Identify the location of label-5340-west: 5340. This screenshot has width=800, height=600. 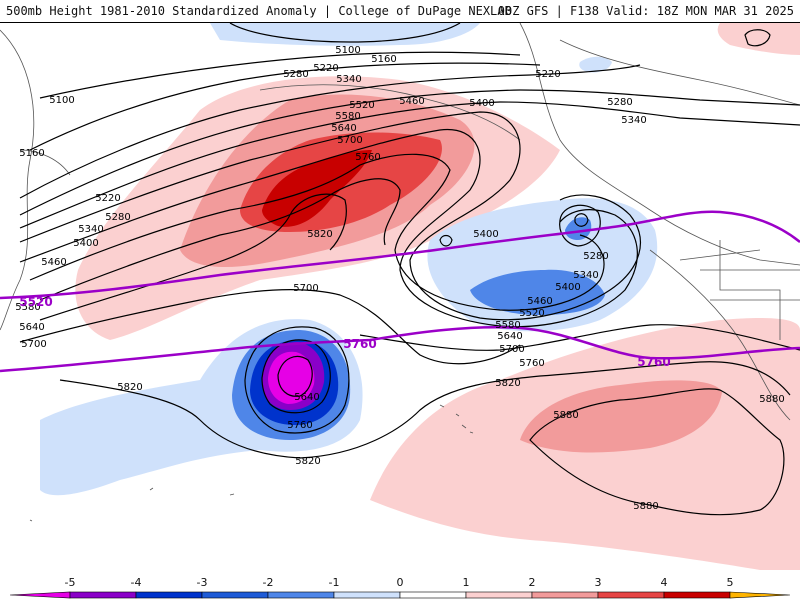
(90, 229).